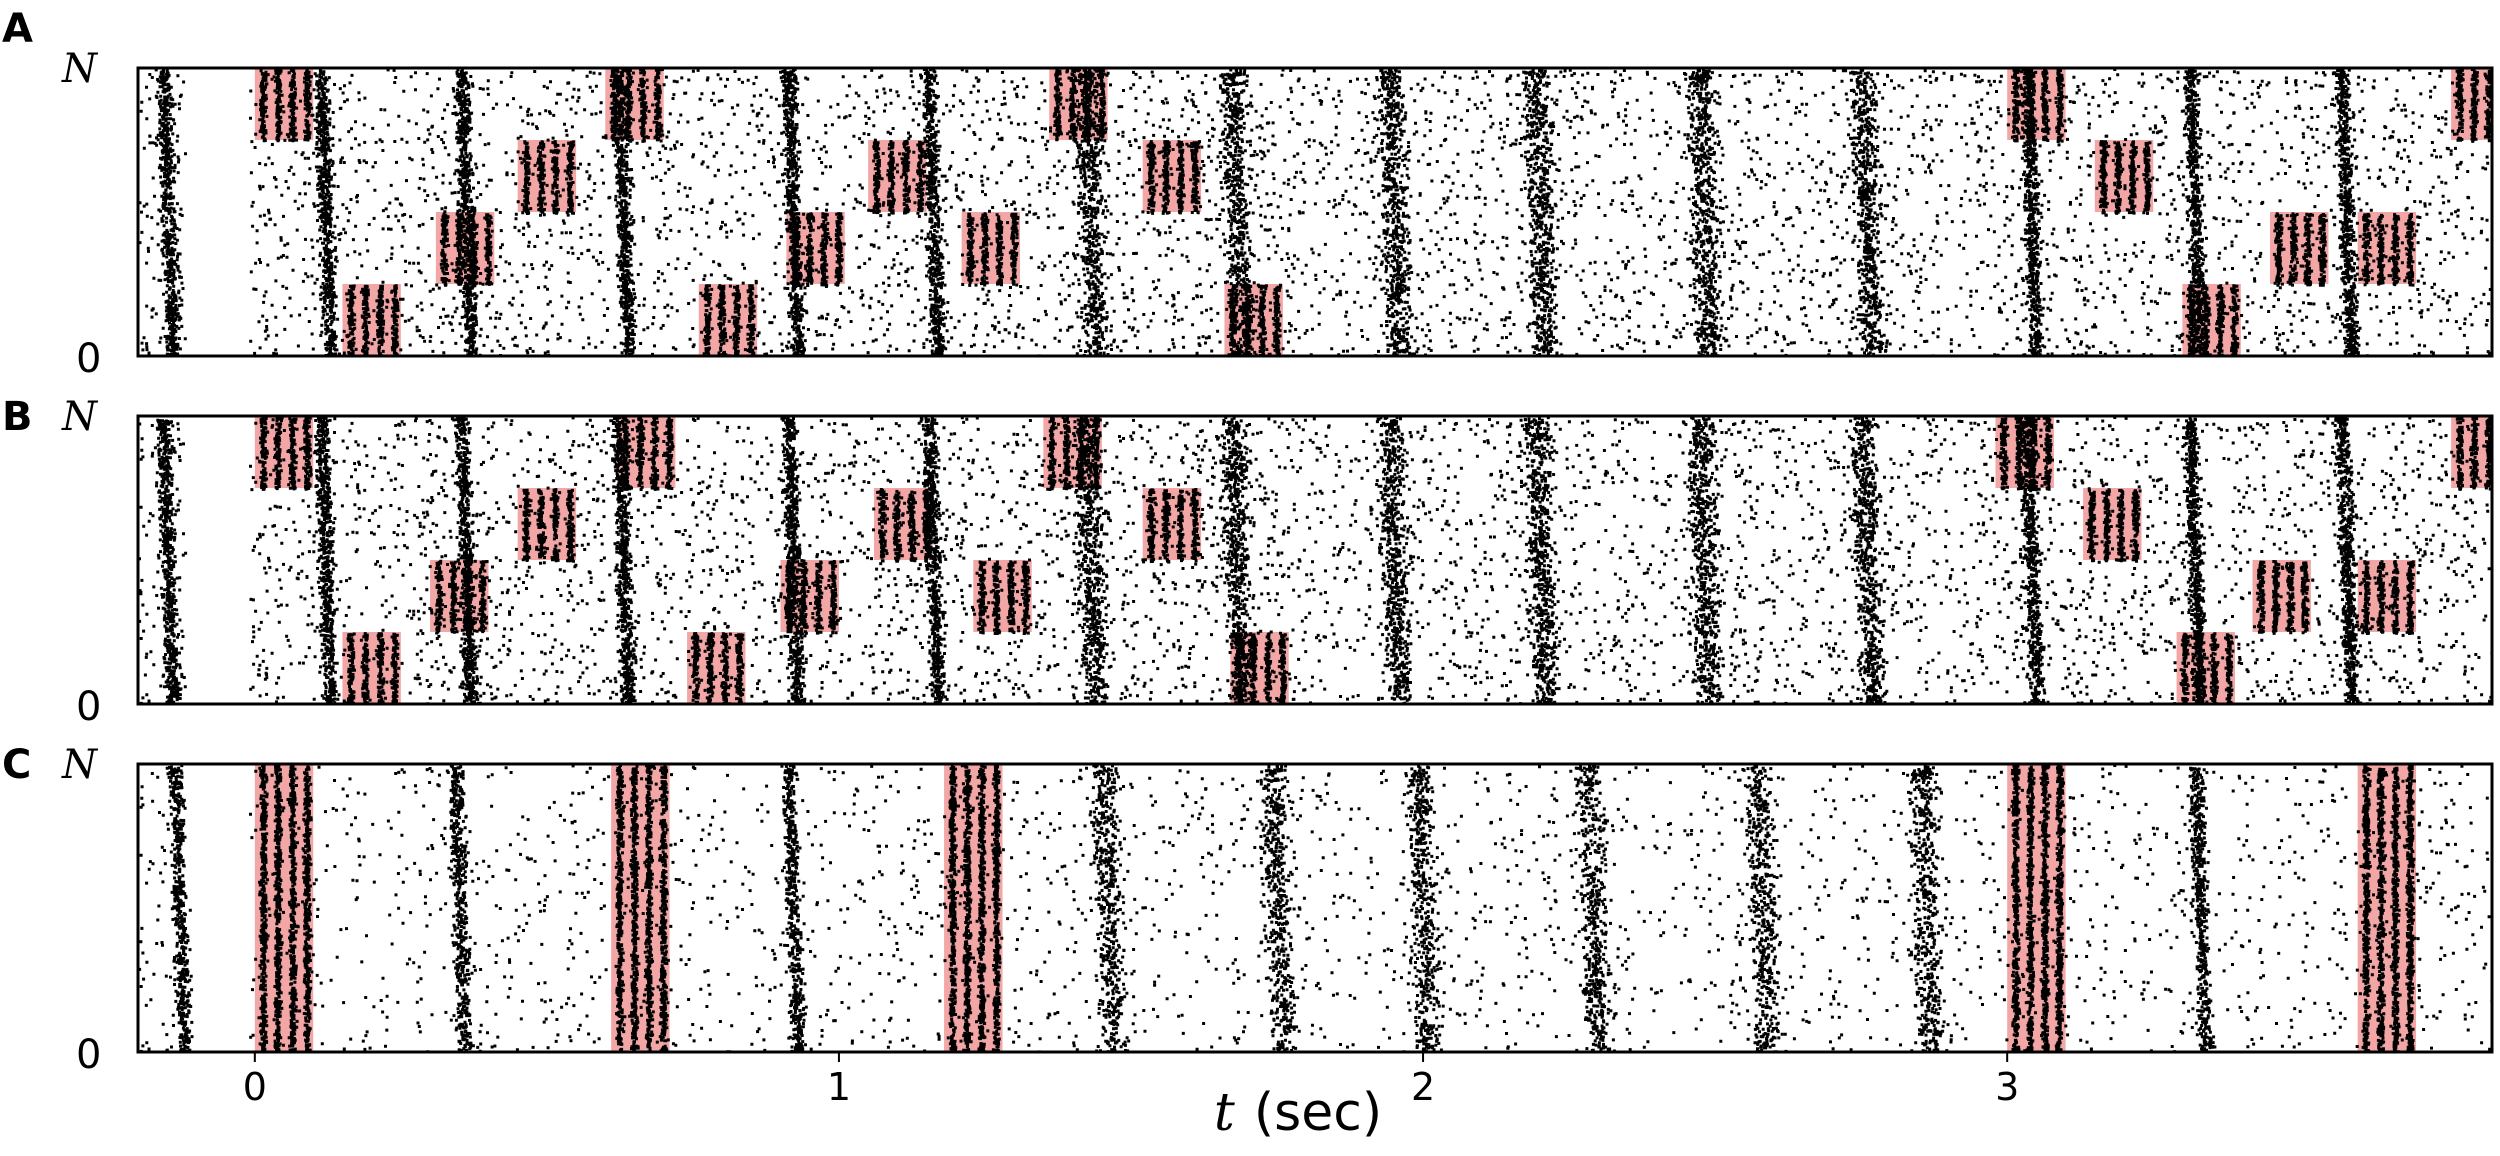 This screenshot has height=1156, width=2500. Describe the element at coordinates (1423, 1087) in the screenshot. I see `x-tick-label: 2` at that location.